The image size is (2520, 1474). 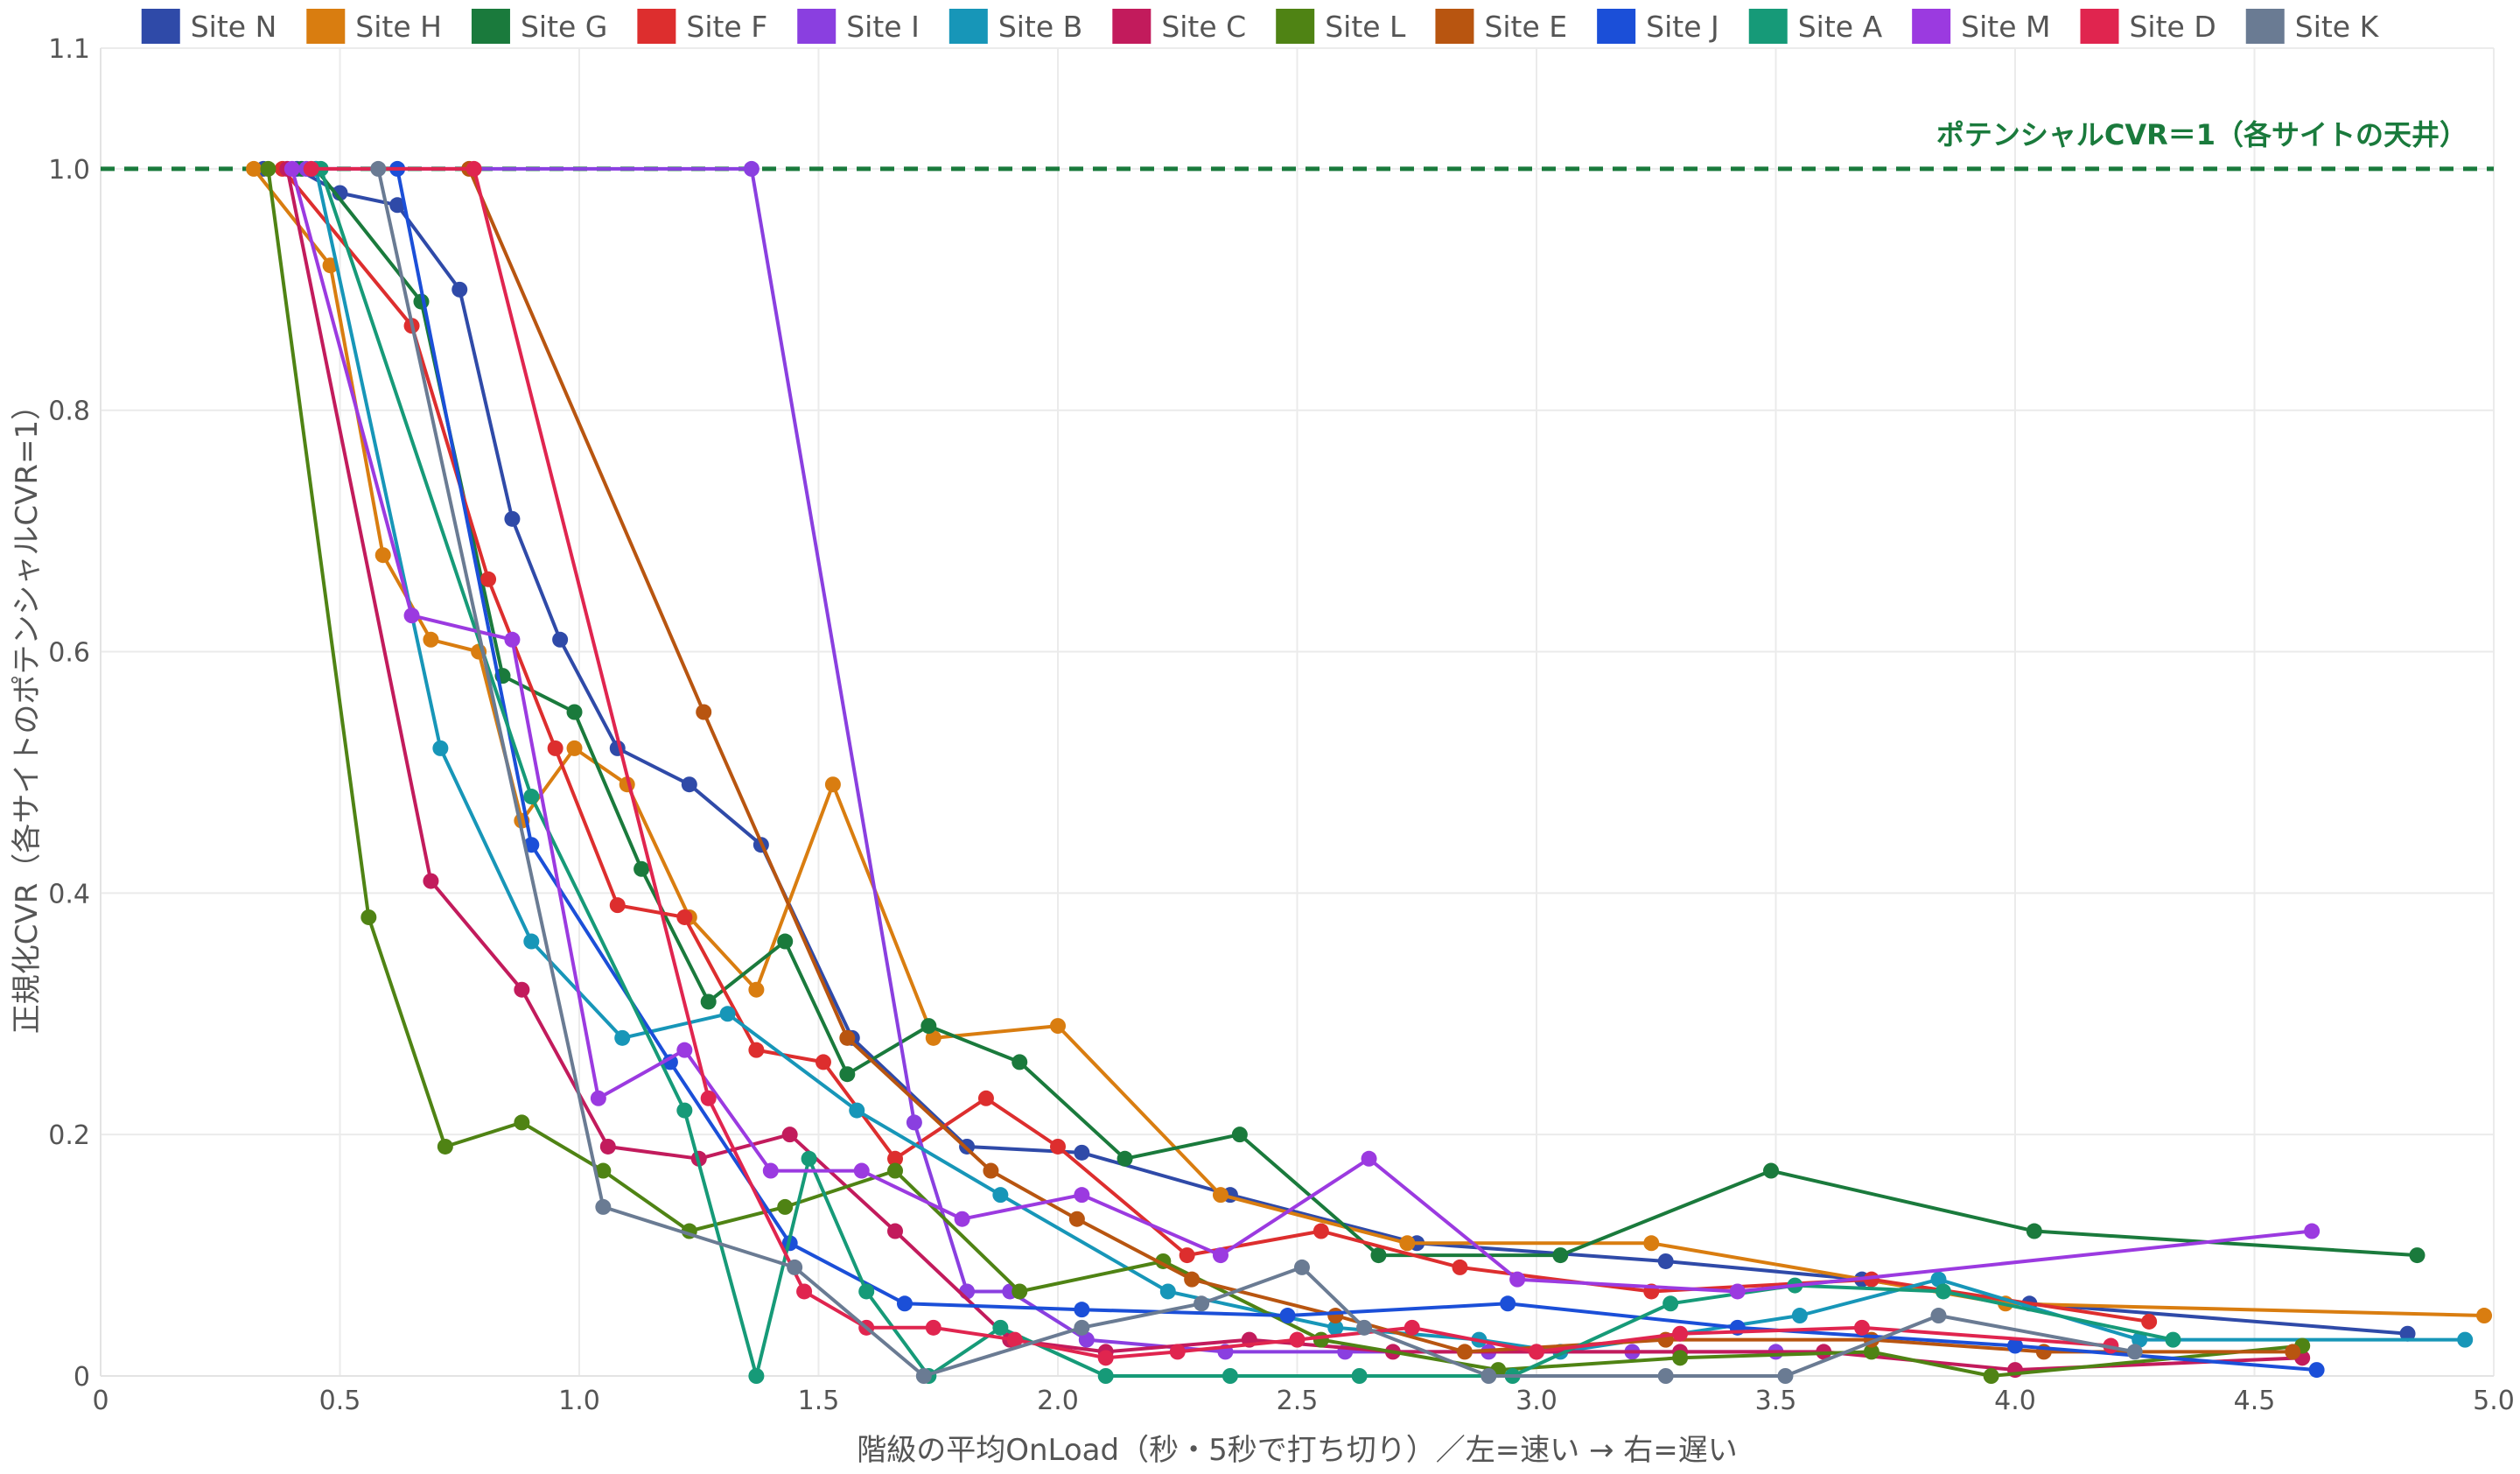 I want to click on legend-item-site-n: Site N, so click(x=209, y=26).